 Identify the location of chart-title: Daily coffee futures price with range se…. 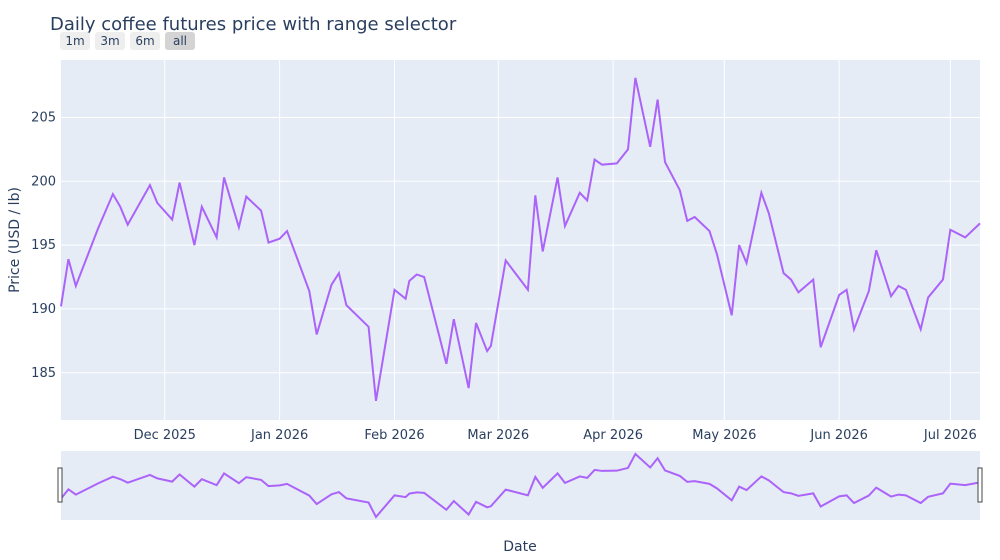
(253, 24).